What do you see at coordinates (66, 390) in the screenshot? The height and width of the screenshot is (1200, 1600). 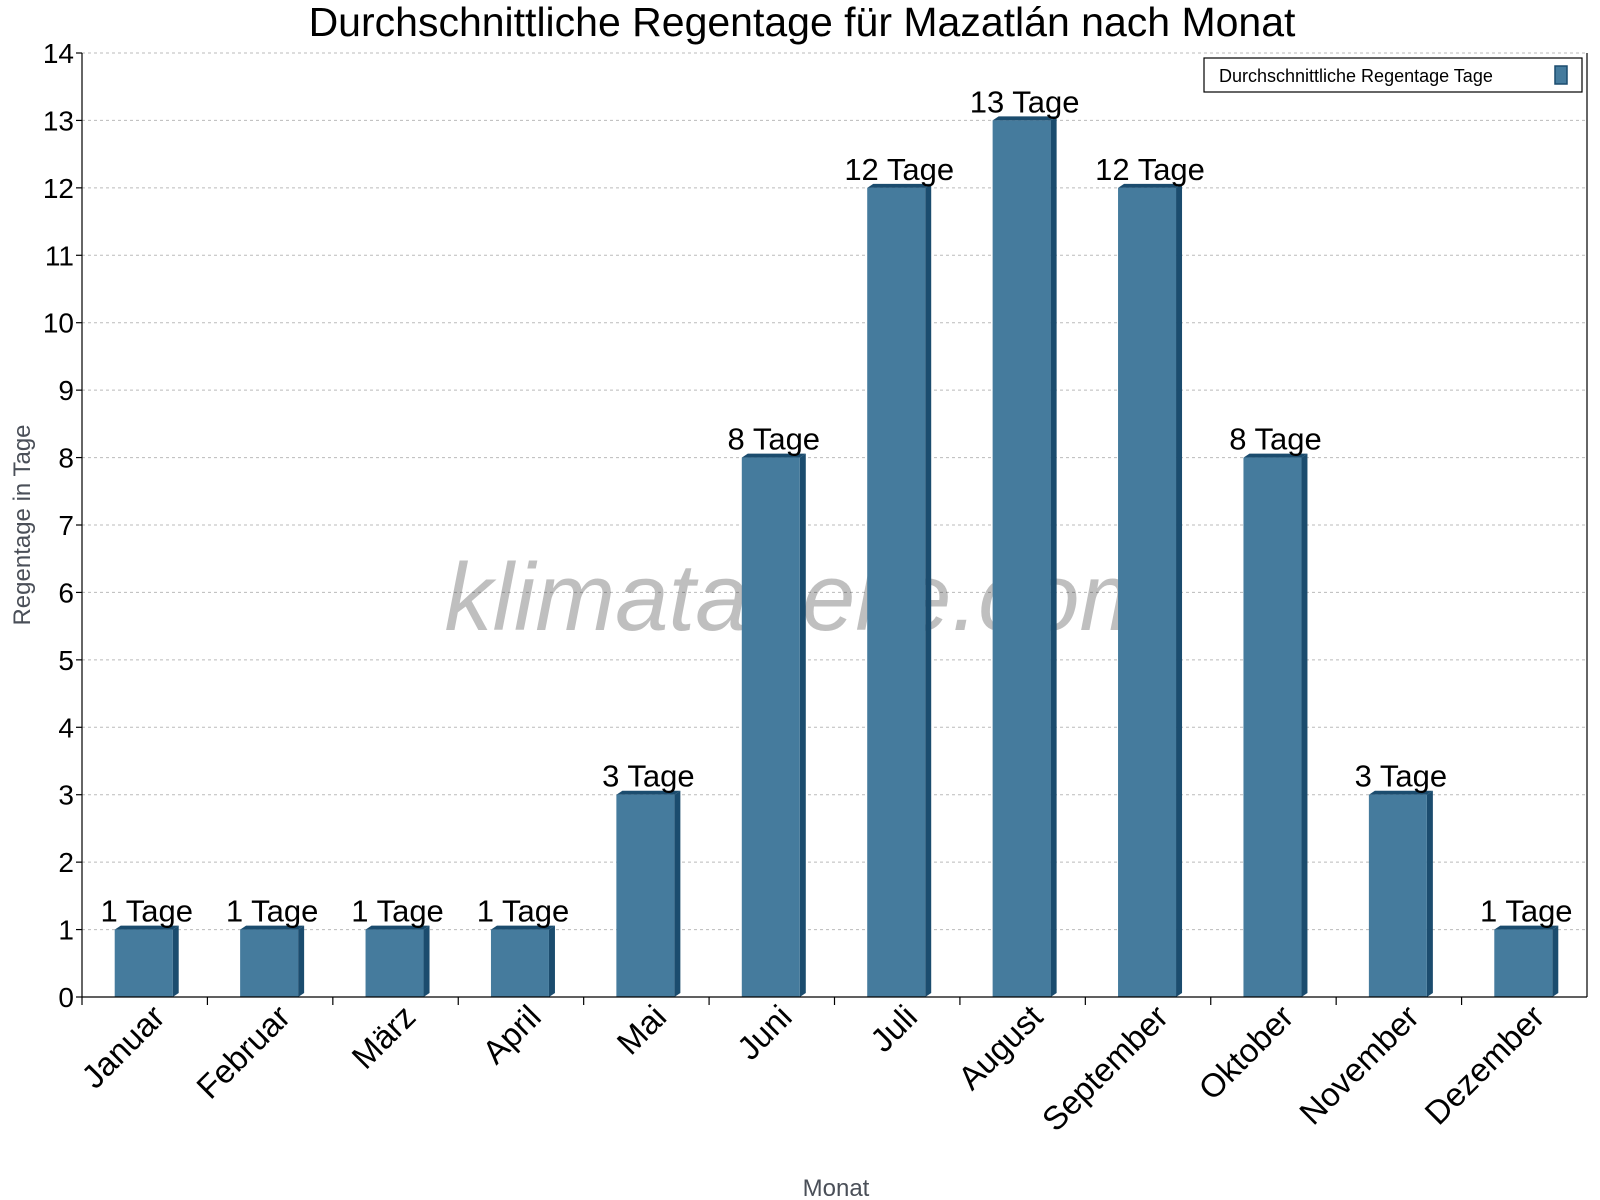 I see `y-tick-label: 9` at bounding box center [66, 390].